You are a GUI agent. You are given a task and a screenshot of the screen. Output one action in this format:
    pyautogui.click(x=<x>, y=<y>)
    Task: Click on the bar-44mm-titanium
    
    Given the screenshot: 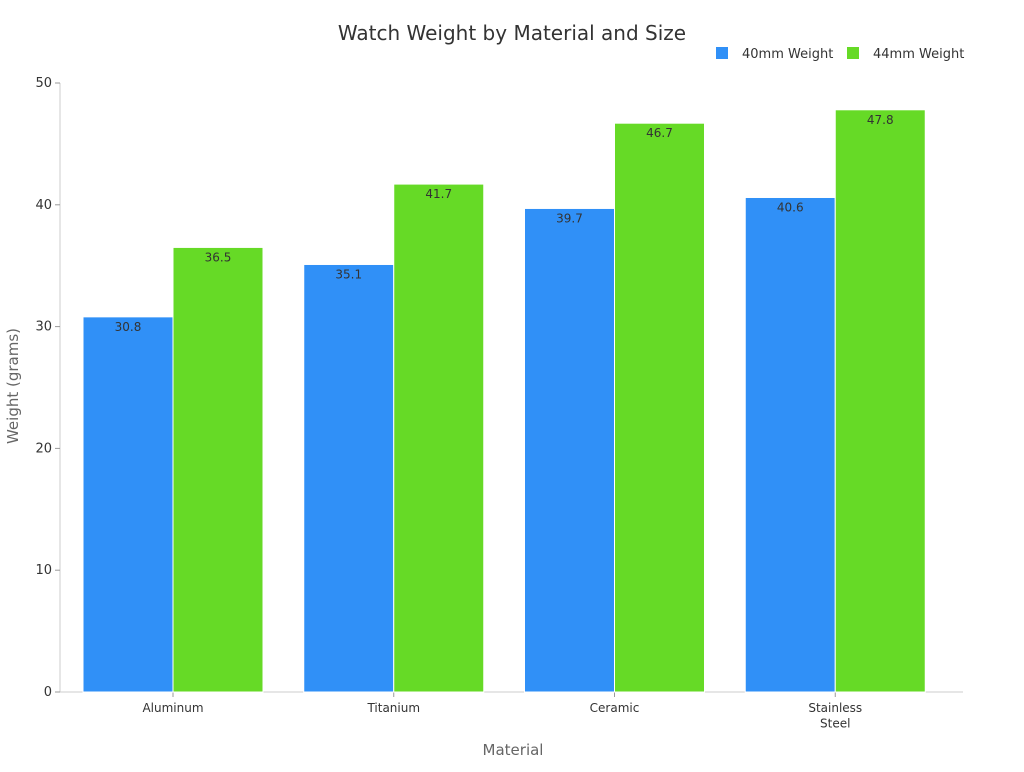 What is the action you would take?
    pyautogui.click(x=439, y=438)
    